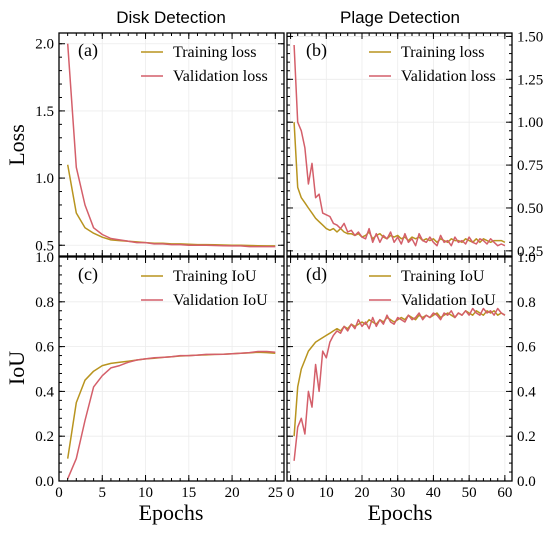 The image size is (556, 534). What do you see at coordinates (204, 288) in the screenshot?
I see `legend-c: Training IoU Validation IoU` at bounding box center [204, 288].